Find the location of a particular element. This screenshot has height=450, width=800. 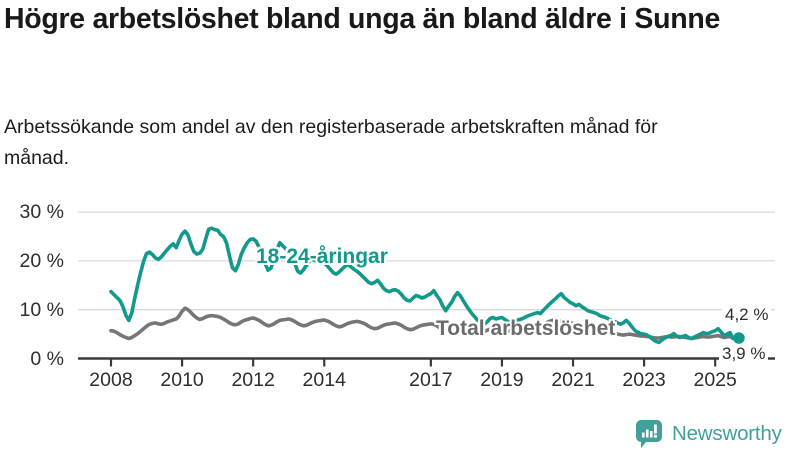

brand-footer: Newsworthy is located at coordinates (709, 434).